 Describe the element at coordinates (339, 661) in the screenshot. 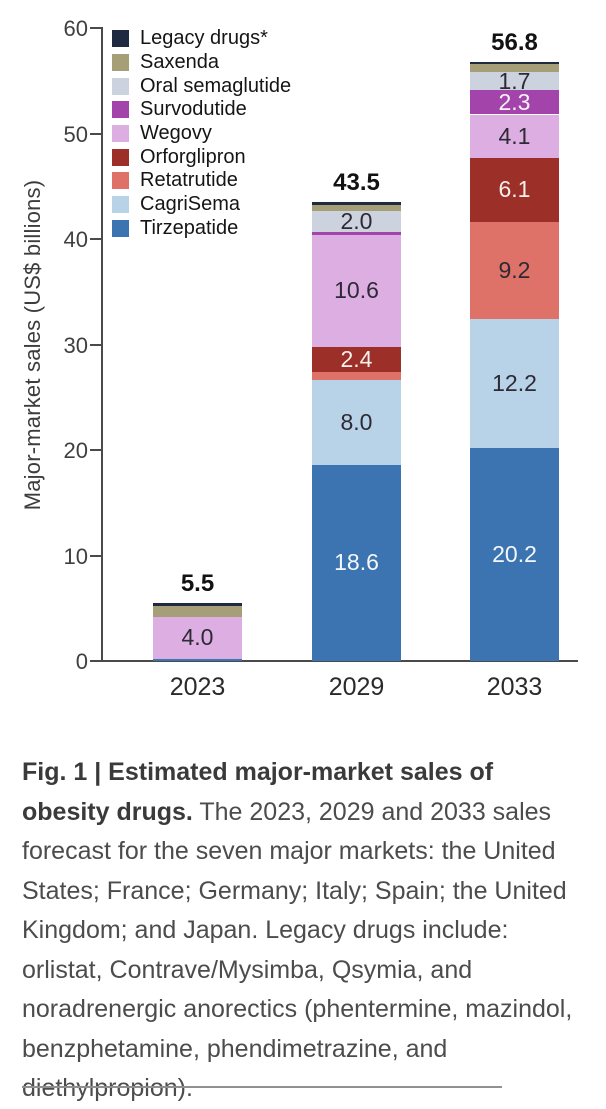

I see `x-axis-line` at that location.